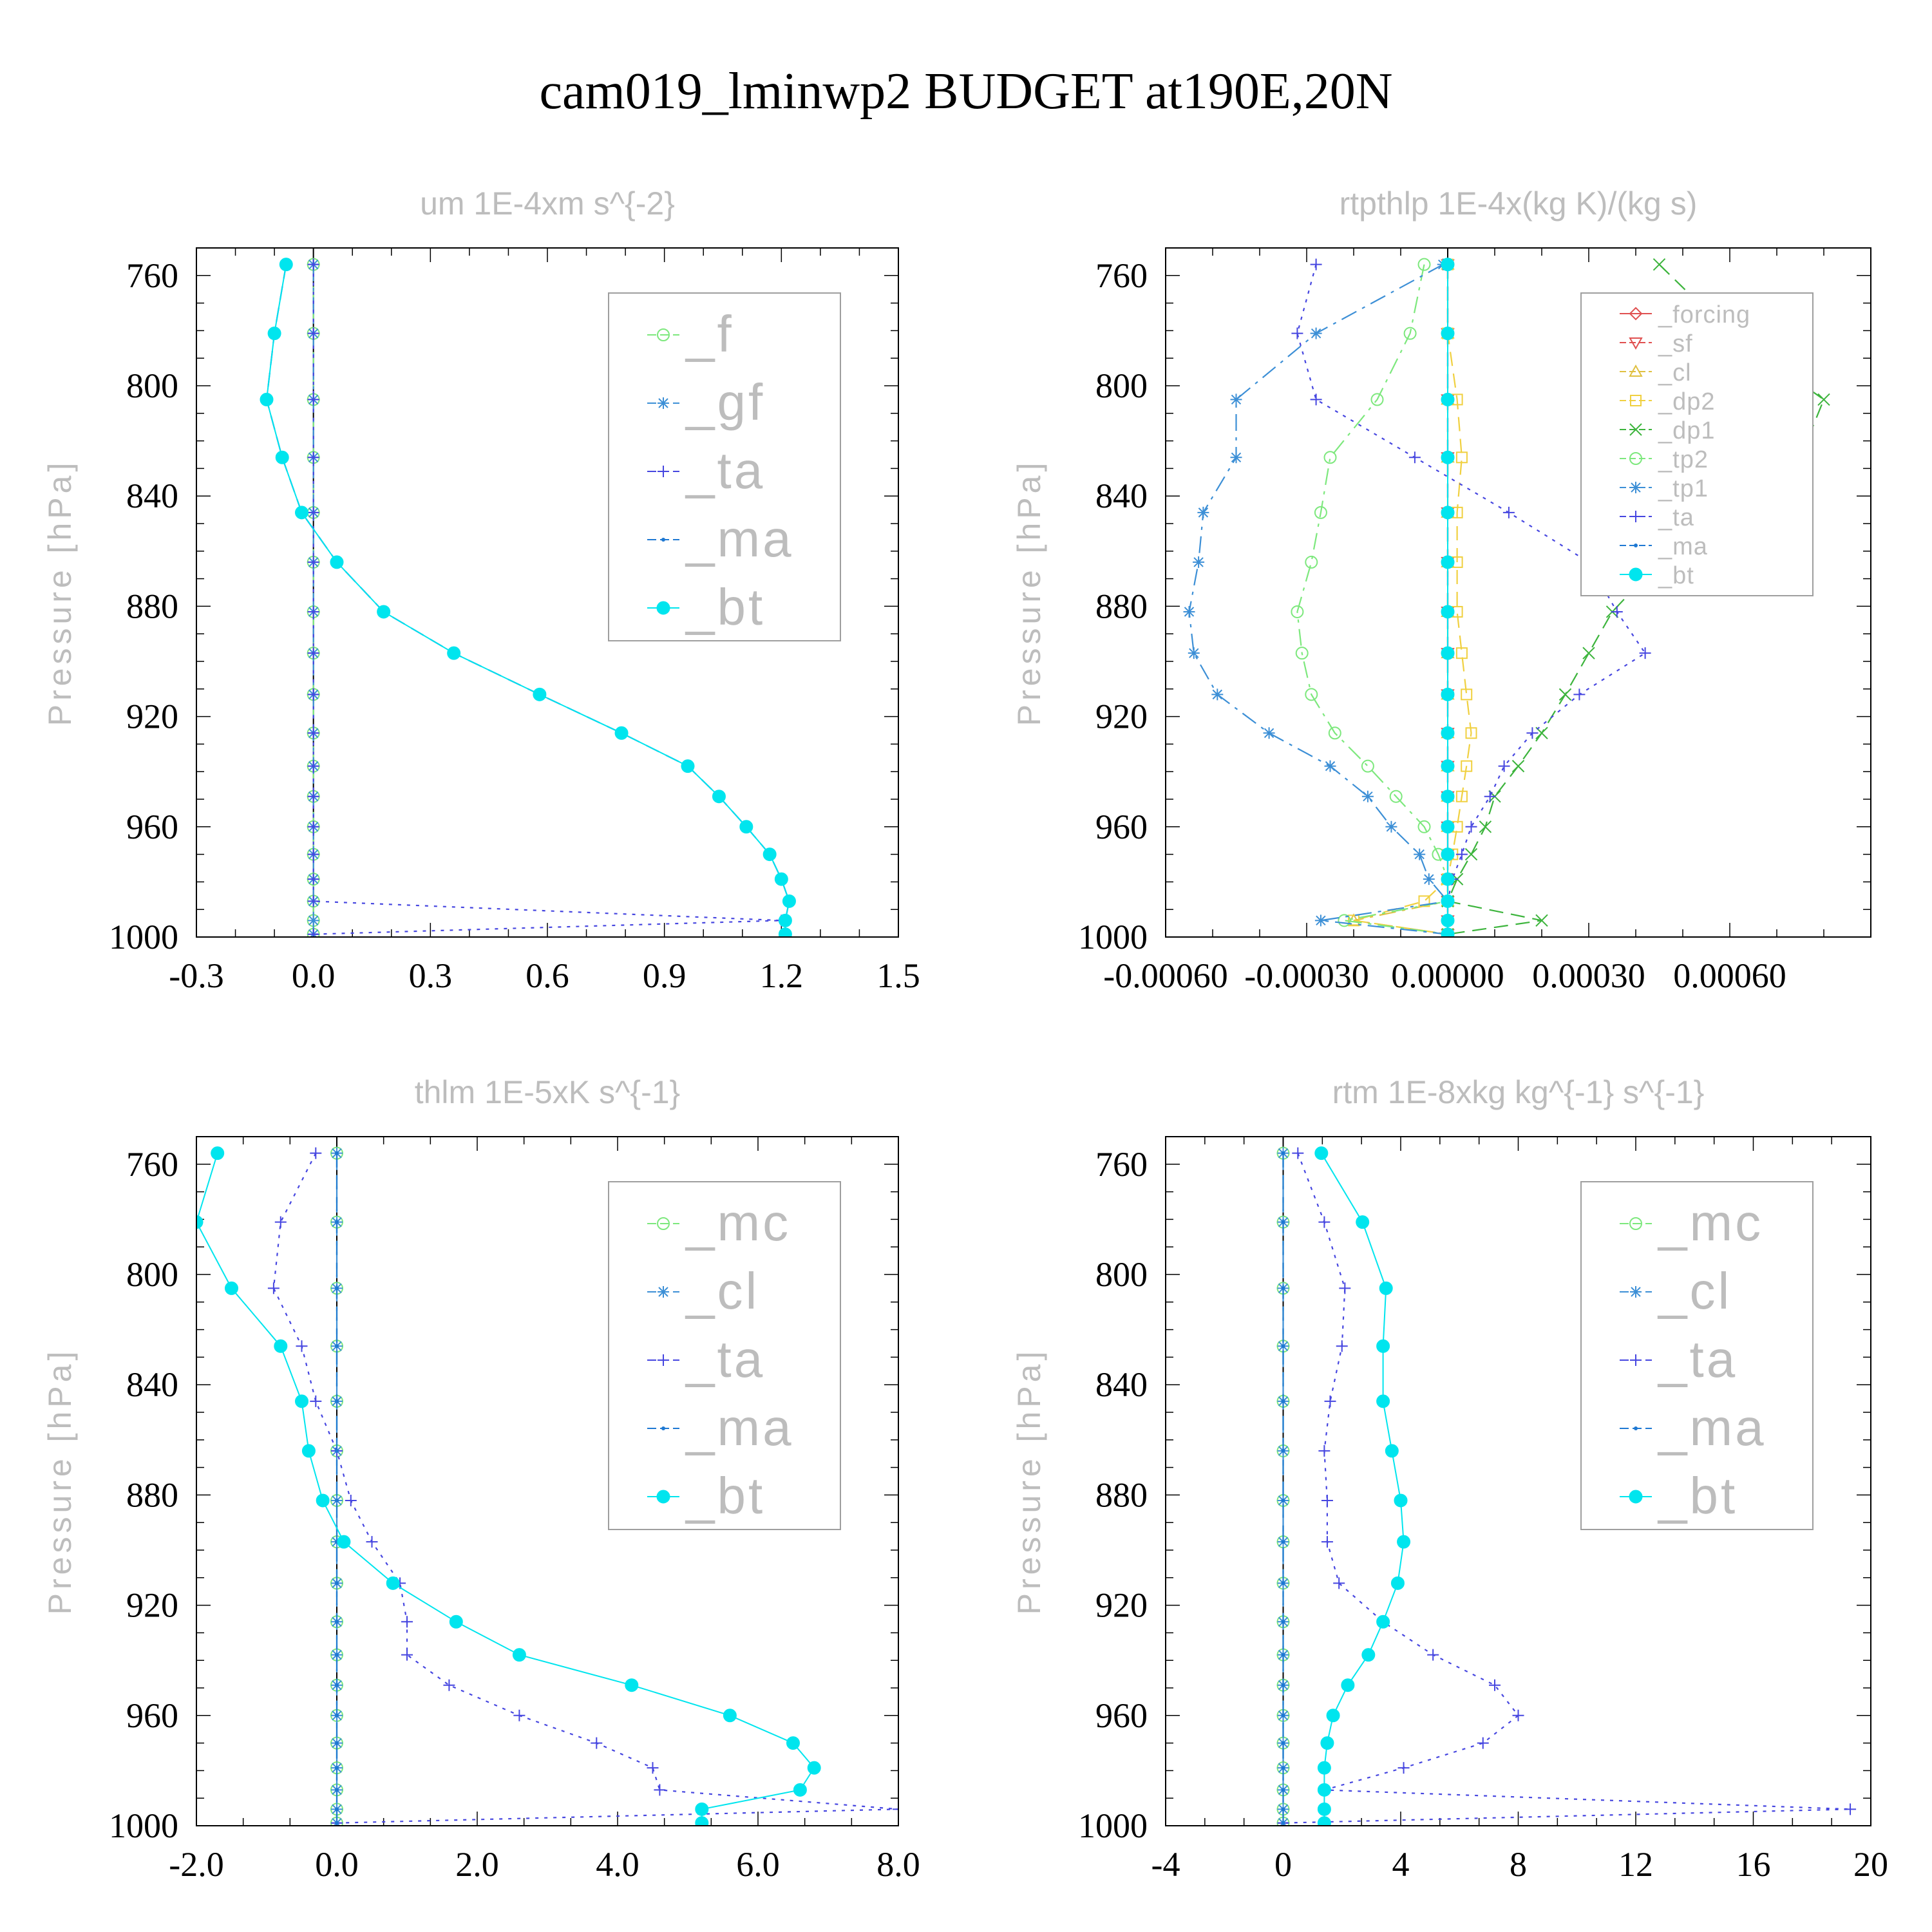  What do you see at coordinates (1667, 401) in the screenshot?
I see `legend-item: _dp2` at bounding box center [1667, 401].